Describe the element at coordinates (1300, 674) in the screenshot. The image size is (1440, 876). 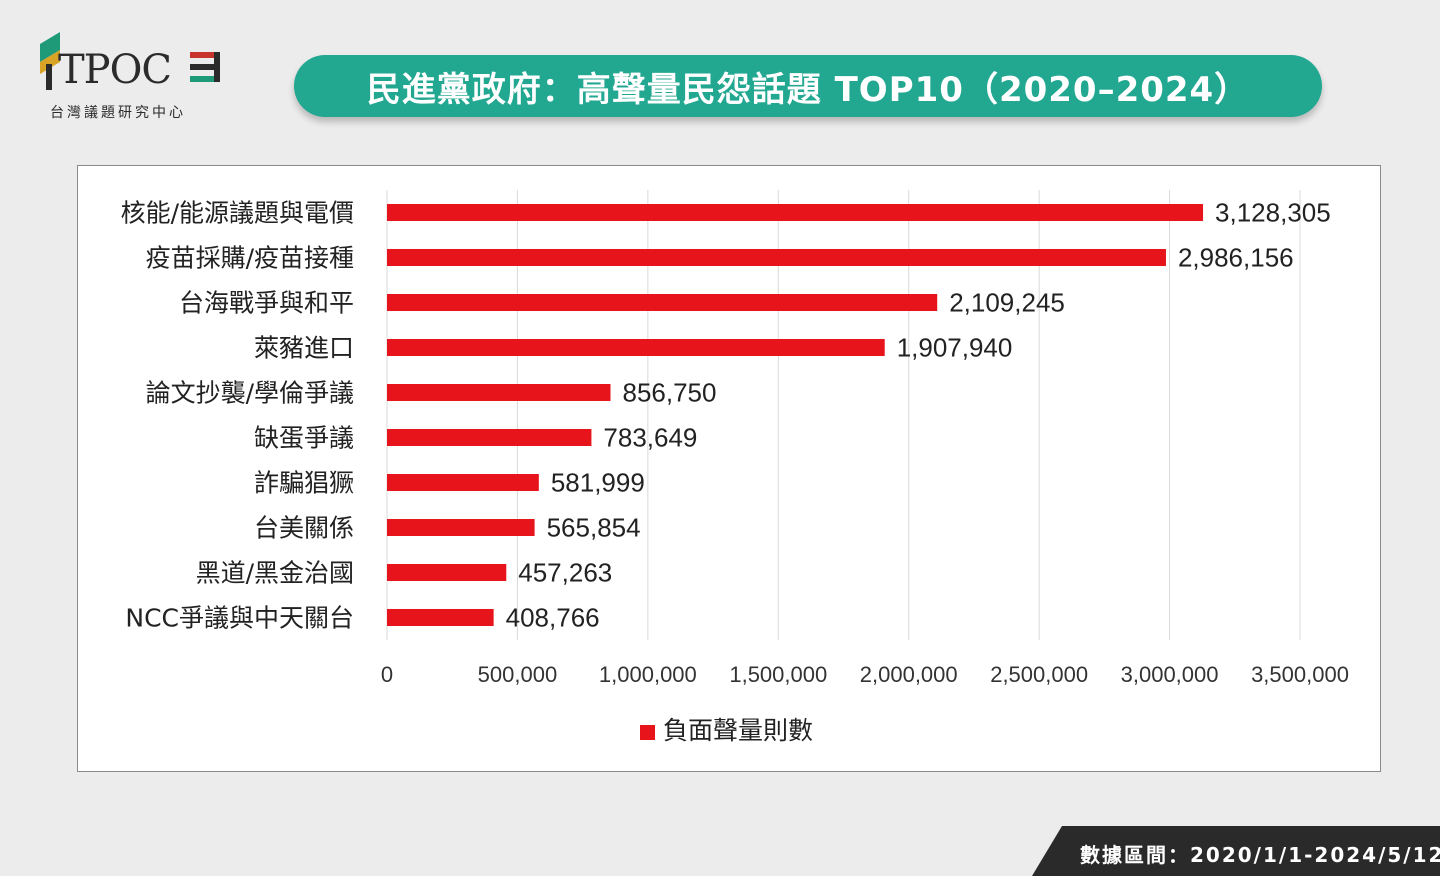
I see `x-tick-label: 3,500,000` at that location.